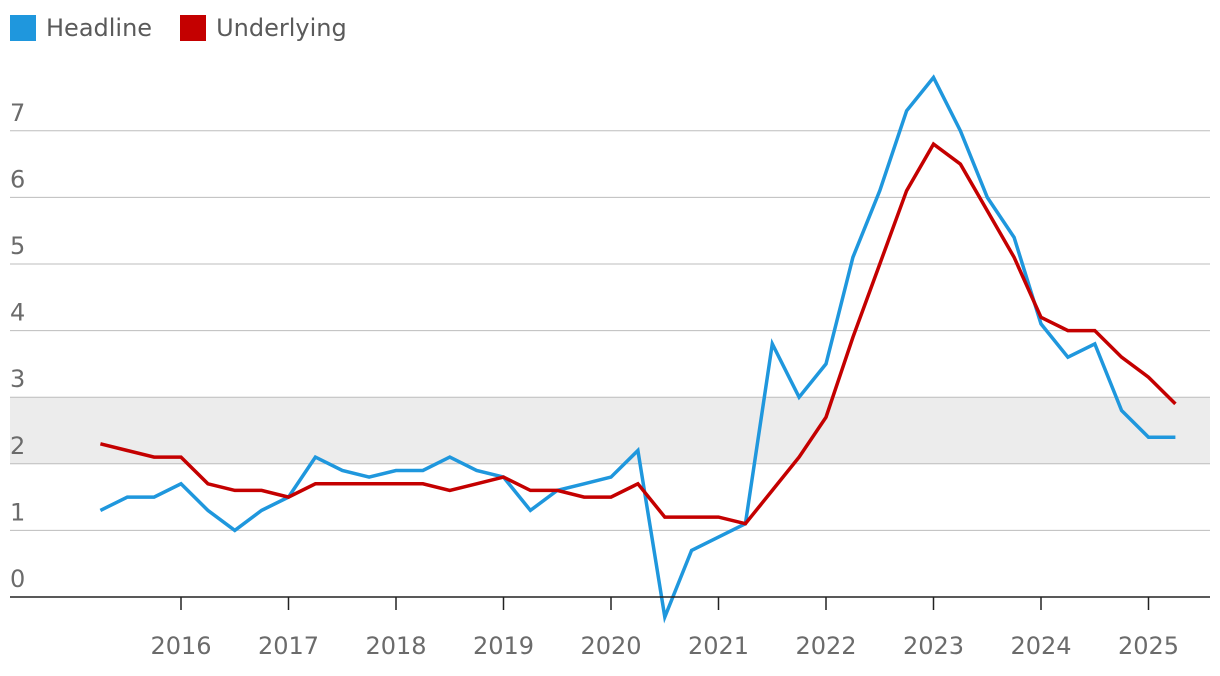 This screenshot has height=676, width=1220. Describe the element at coordinates (17, 246) in the screenshot. I see `y-tick-label-5: 5` at that location.